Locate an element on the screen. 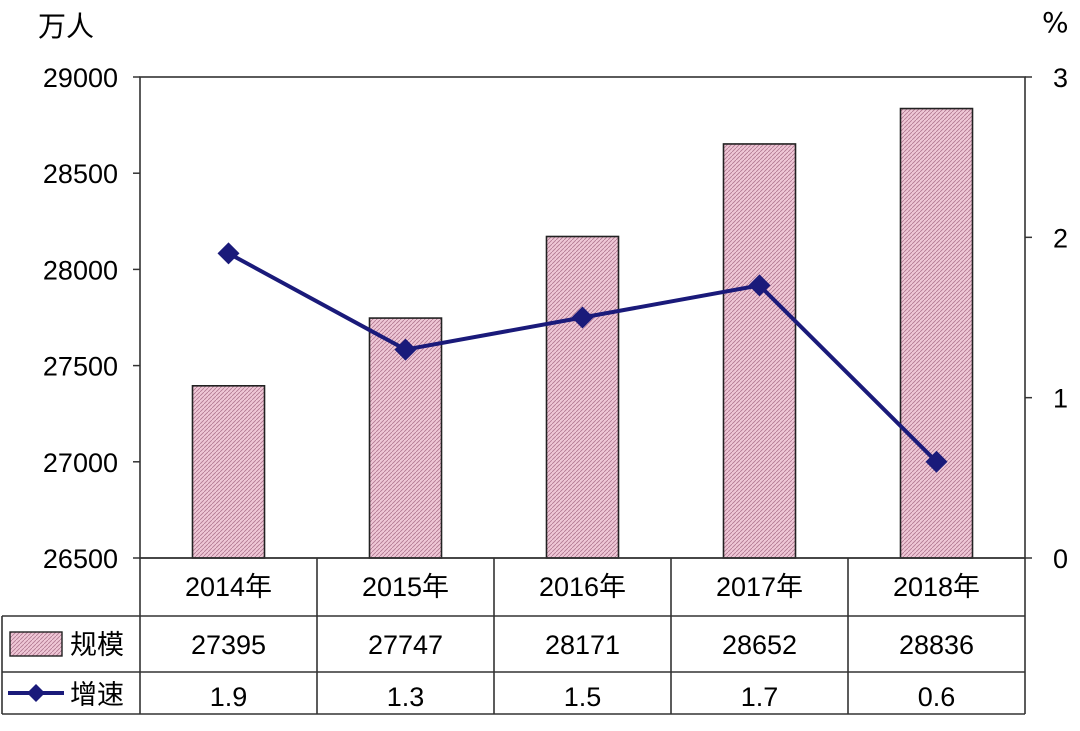 The height and width of the screenshot is (731, 1080). table-cell-scale: 28171 is located at coordinates (582, 645).